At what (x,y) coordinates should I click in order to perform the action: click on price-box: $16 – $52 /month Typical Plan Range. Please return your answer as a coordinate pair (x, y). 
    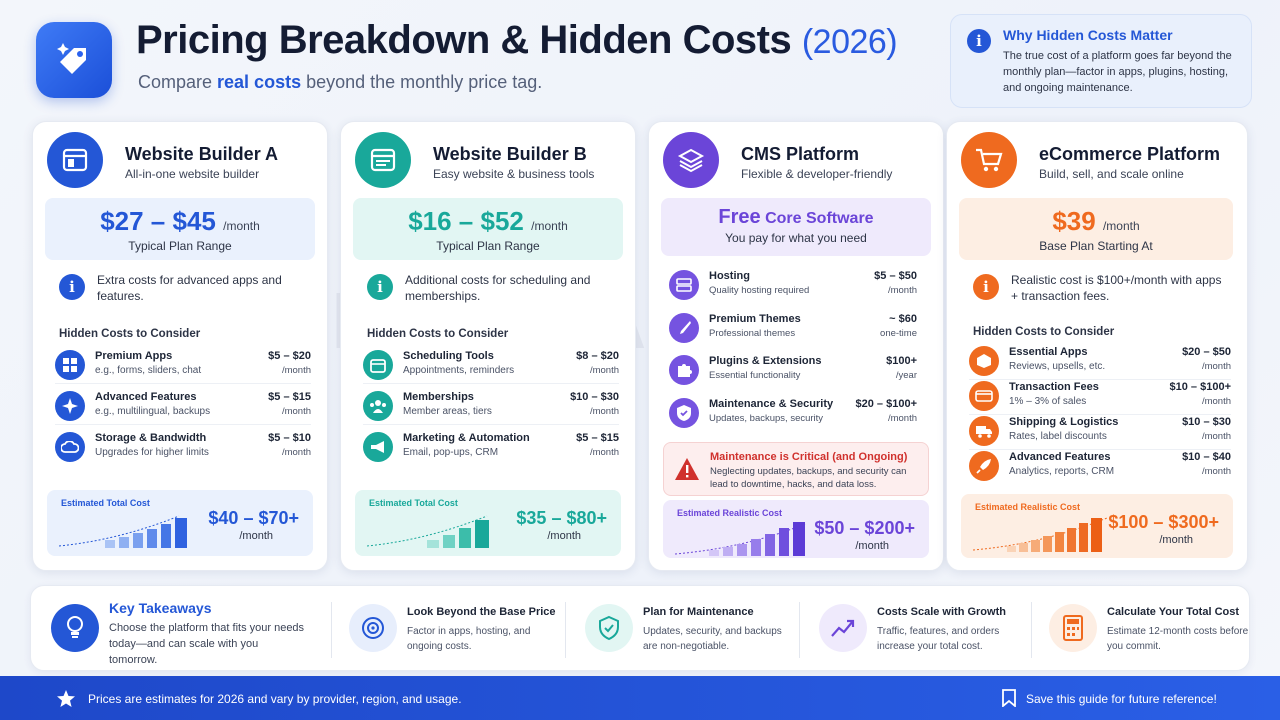
    Looking at the image, I should click on (488, 229).